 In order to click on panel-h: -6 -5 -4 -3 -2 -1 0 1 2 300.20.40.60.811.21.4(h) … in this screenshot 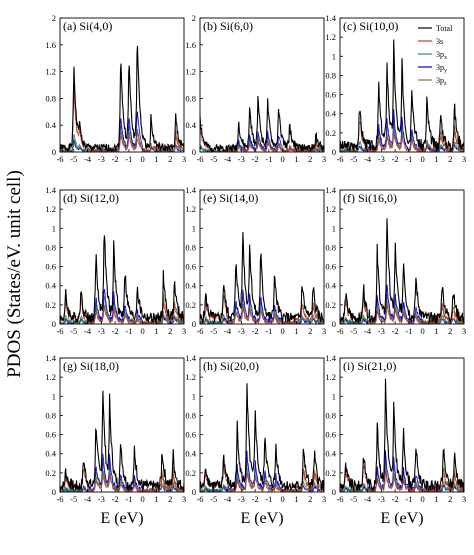, I will do `click(255, 440)`.